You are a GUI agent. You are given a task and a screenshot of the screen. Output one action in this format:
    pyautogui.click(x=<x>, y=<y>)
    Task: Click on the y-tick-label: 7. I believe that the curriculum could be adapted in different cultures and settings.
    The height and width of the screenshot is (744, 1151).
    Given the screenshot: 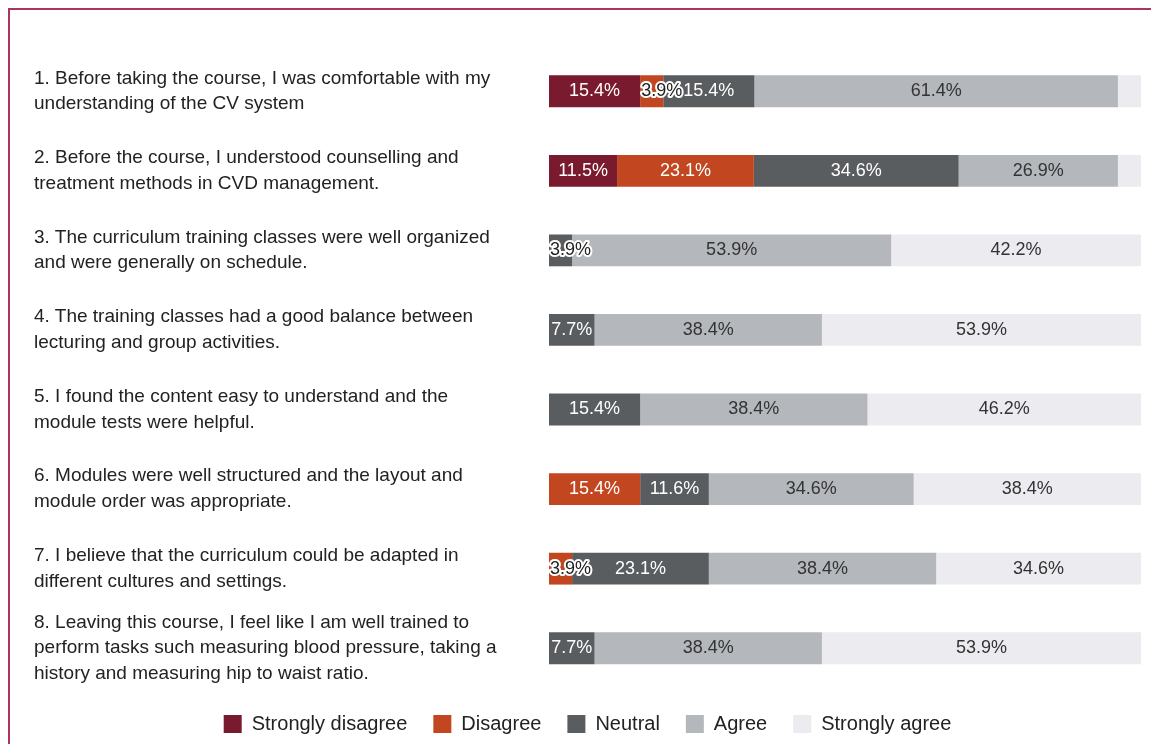 What is the action you would take?
    pyautogui.click(x=246, y=567)
    